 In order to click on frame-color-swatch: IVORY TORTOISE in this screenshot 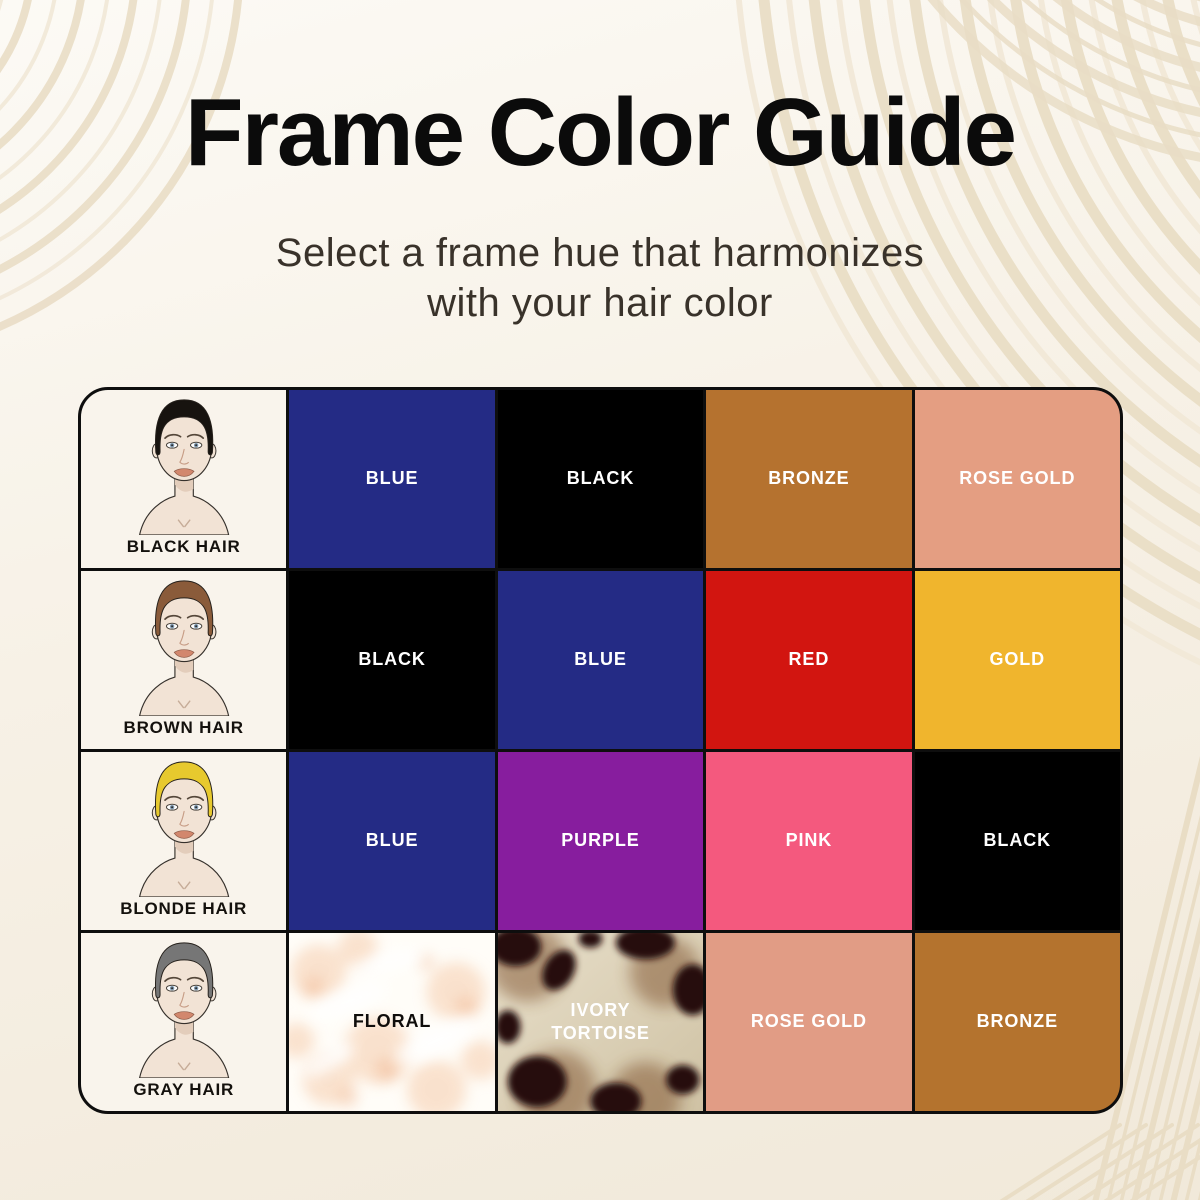, I will do `click(600, 1022)`.